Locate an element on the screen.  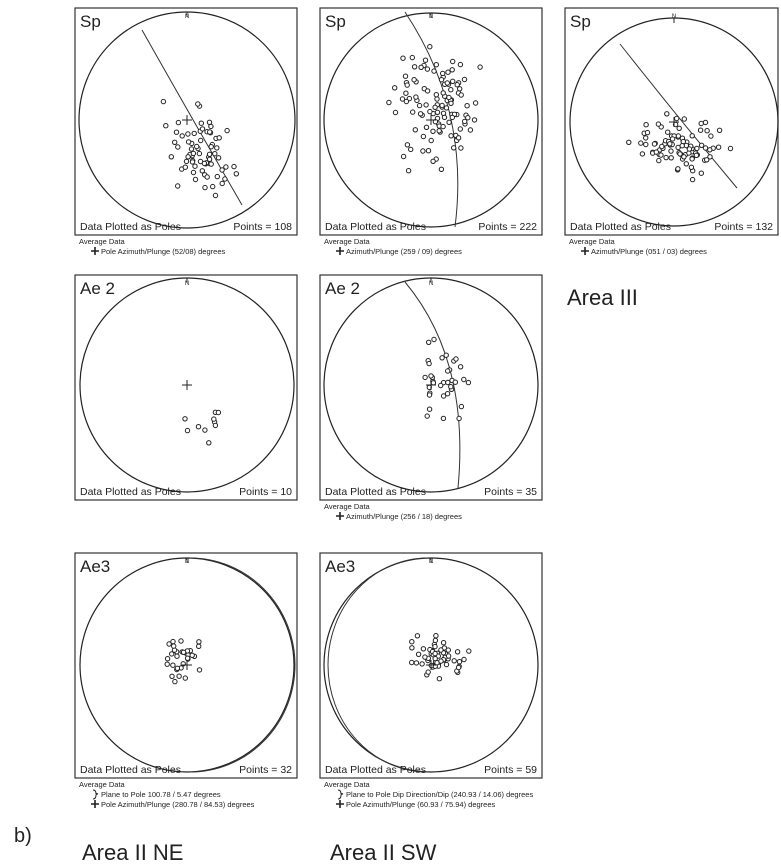
average-title: Average Data is located at coordinates (347, 241).